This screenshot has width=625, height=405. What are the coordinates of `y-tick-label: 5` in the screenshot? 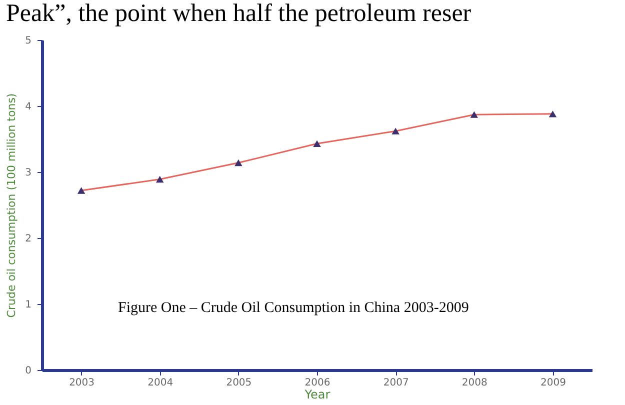 It's located at (28, 41).